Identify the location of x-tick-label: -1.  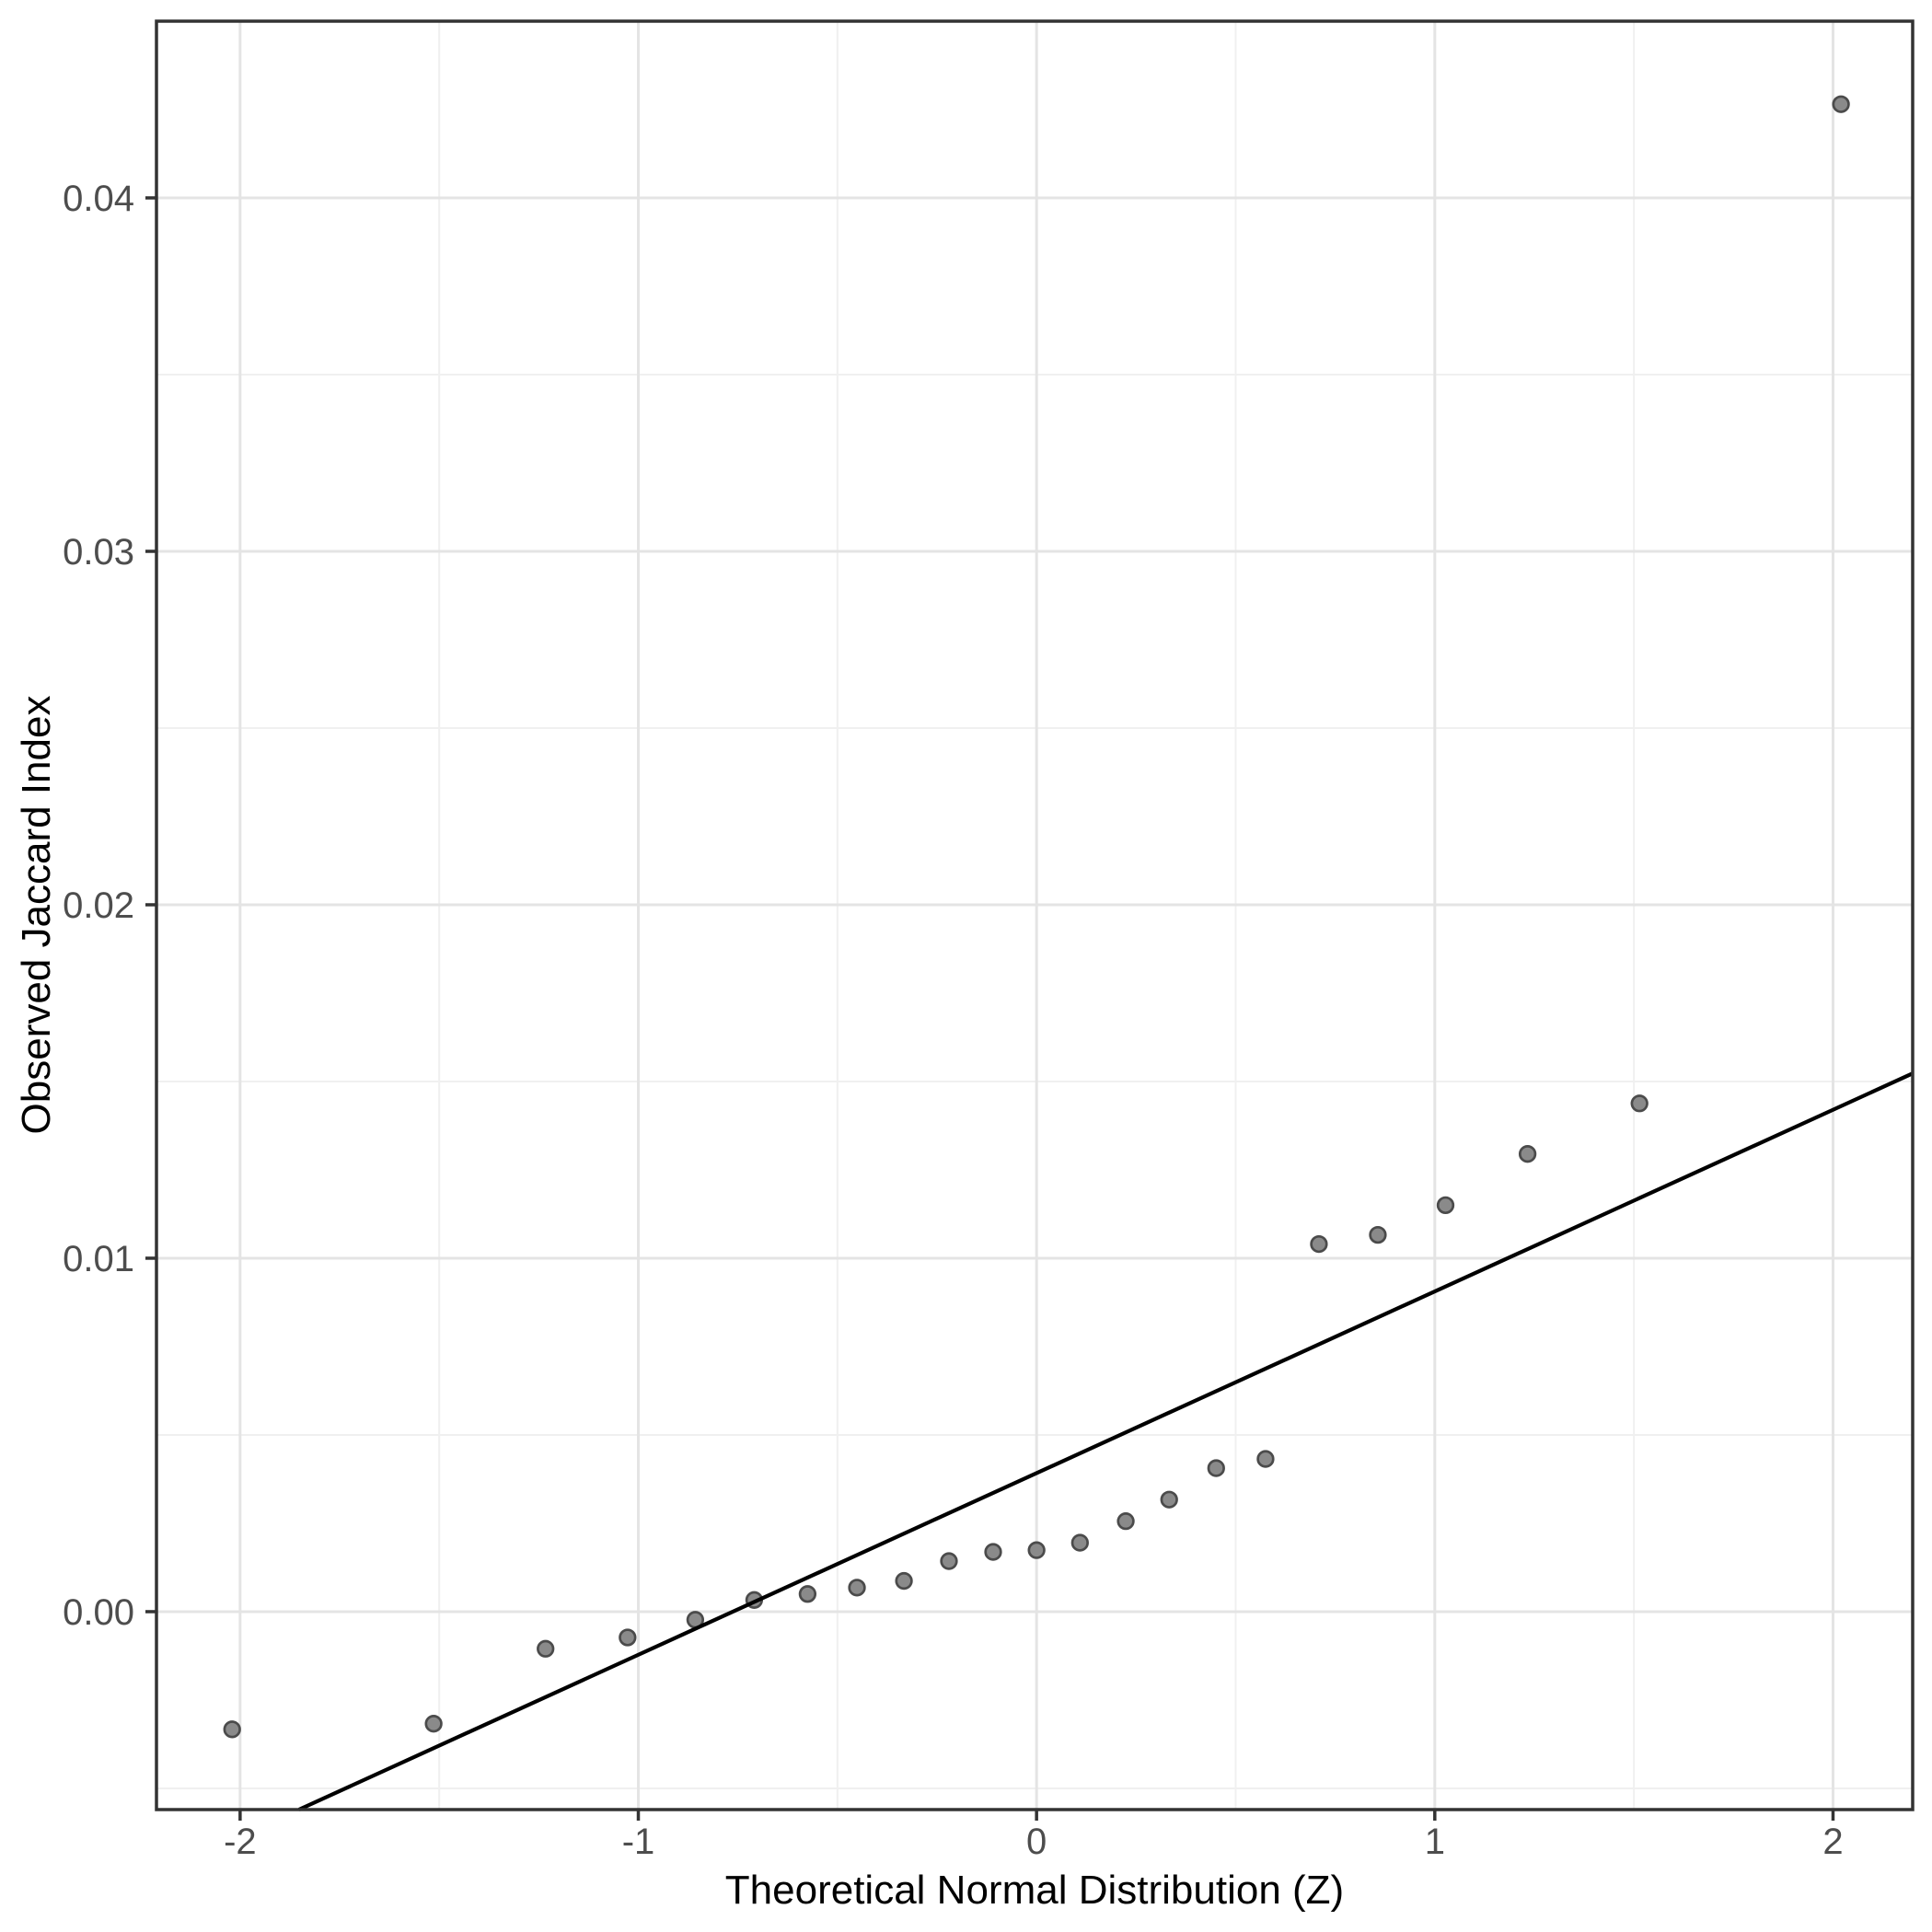
(639, 1842).